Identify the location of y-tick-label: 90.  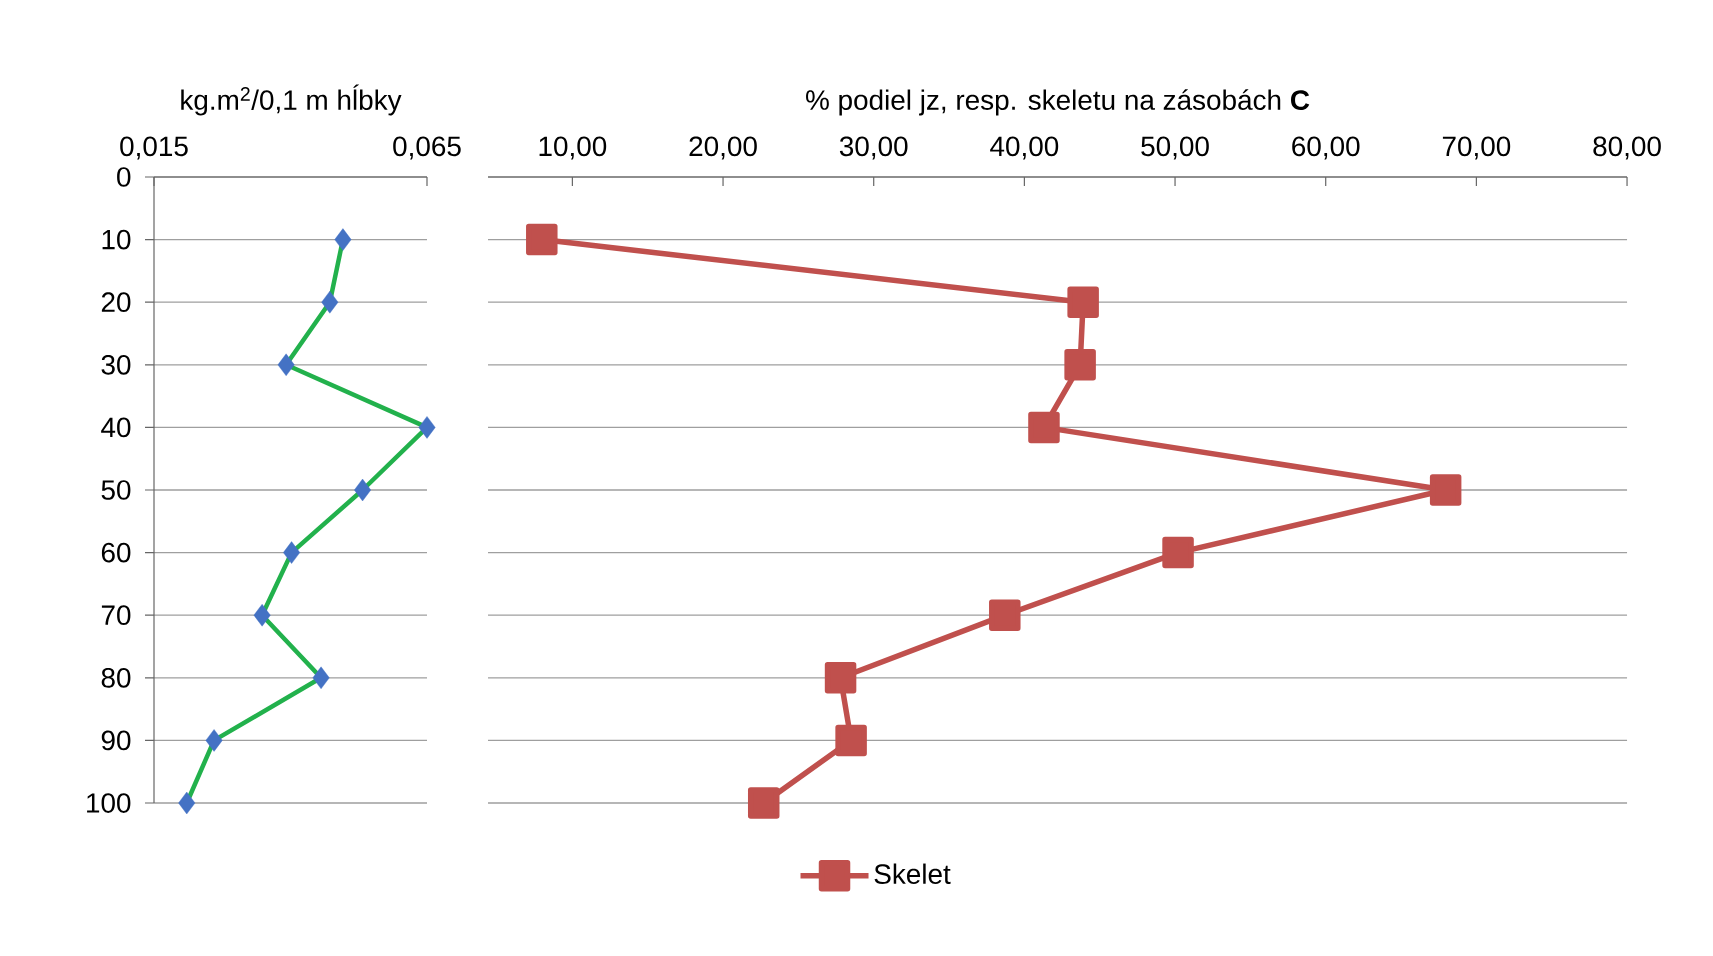
(116, 740).